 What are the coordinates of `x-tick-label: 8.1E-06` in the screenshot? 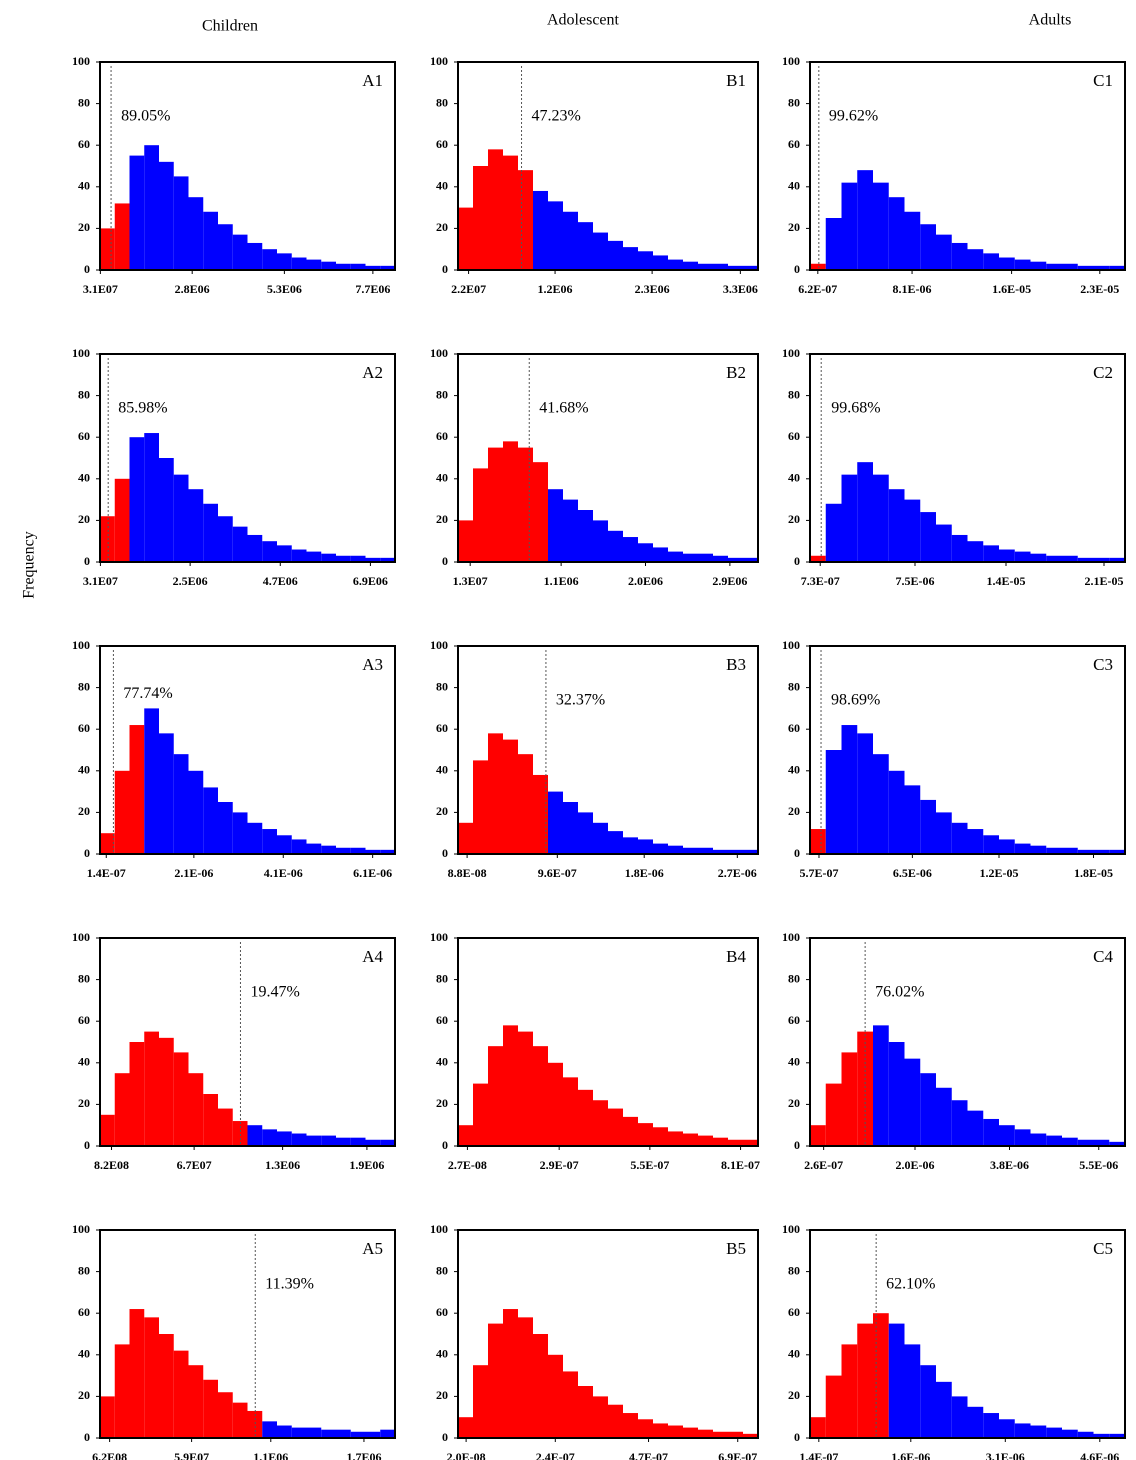 It's located at (912, 289).